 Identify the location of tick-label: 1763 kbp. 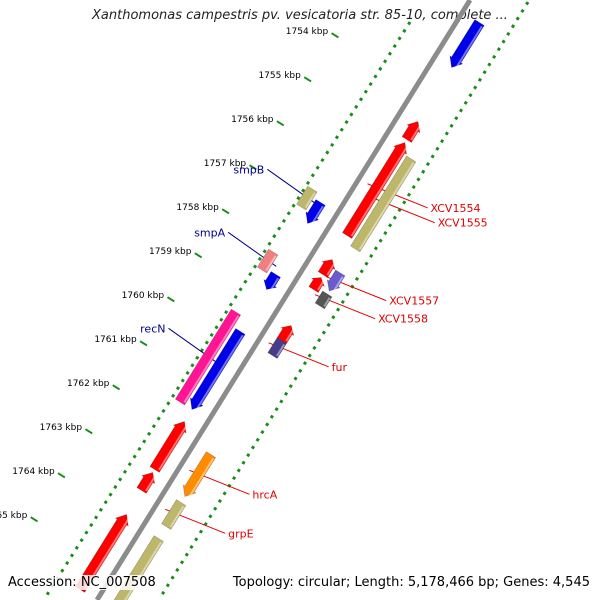
(61, 428).